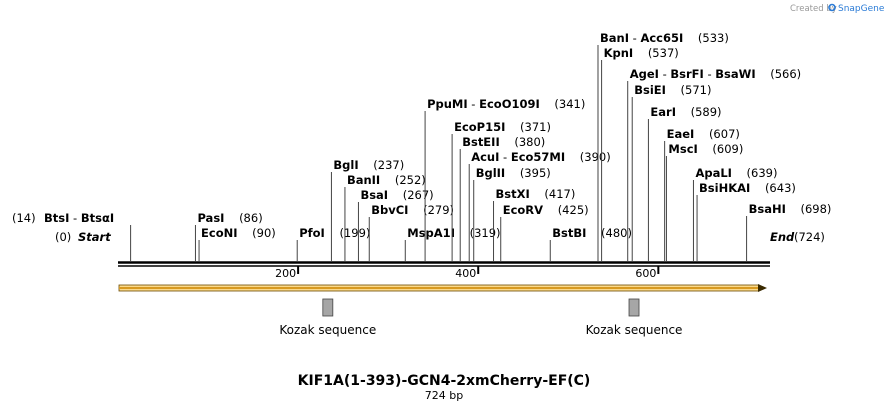  I want to click on enzyme-label: EaeI (607), so click(703, 134).